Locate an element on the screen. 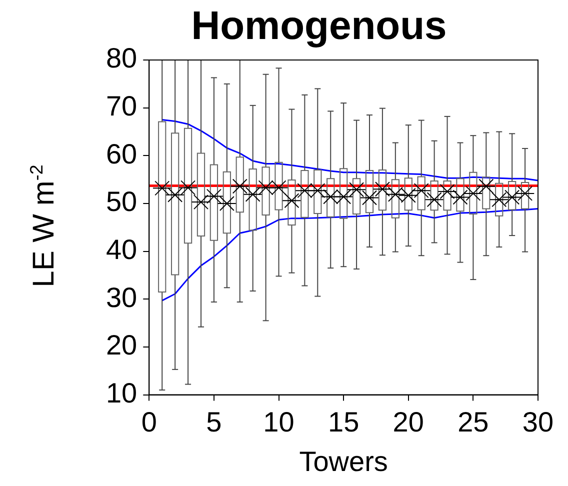 The height and width of the screenshot is (486, 568). x-tick-label: 30 is located at coordinates (538, 422).